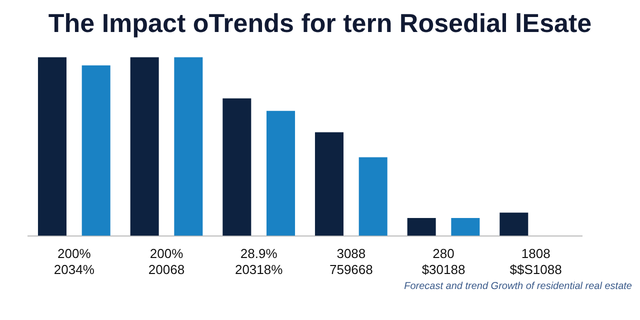 This screenshot has height=320, width=640. Describe the element at coordinates (517, 286) in the screenshot. I see `text: Forecast and trend Growth of residential real estate` at that location.